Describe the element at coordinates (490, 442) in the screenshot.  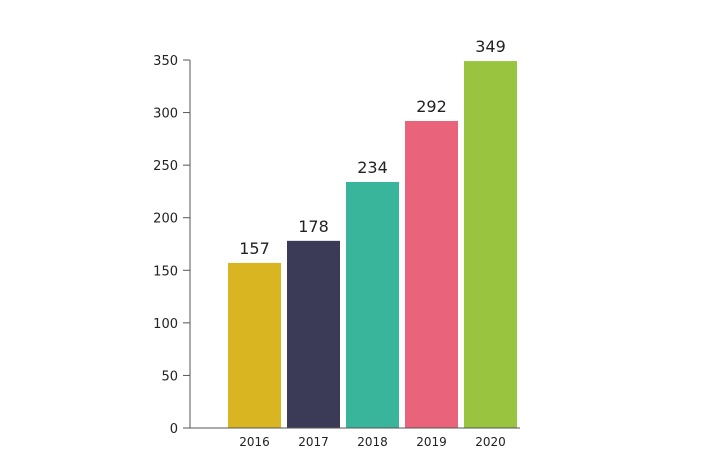
I see `x-tick-label-2020: 2020` at that location.